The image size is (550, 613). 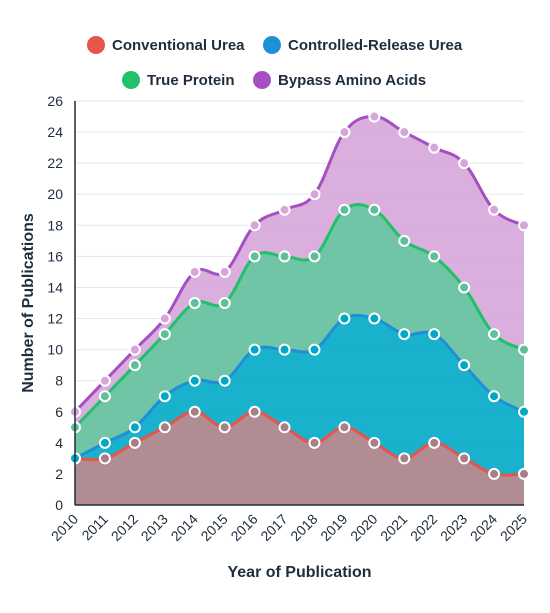 What do you see at coordinates (243, 527) in the screenshot?
I see `x-tick-label: 2016` at bounding box center [243, 527].